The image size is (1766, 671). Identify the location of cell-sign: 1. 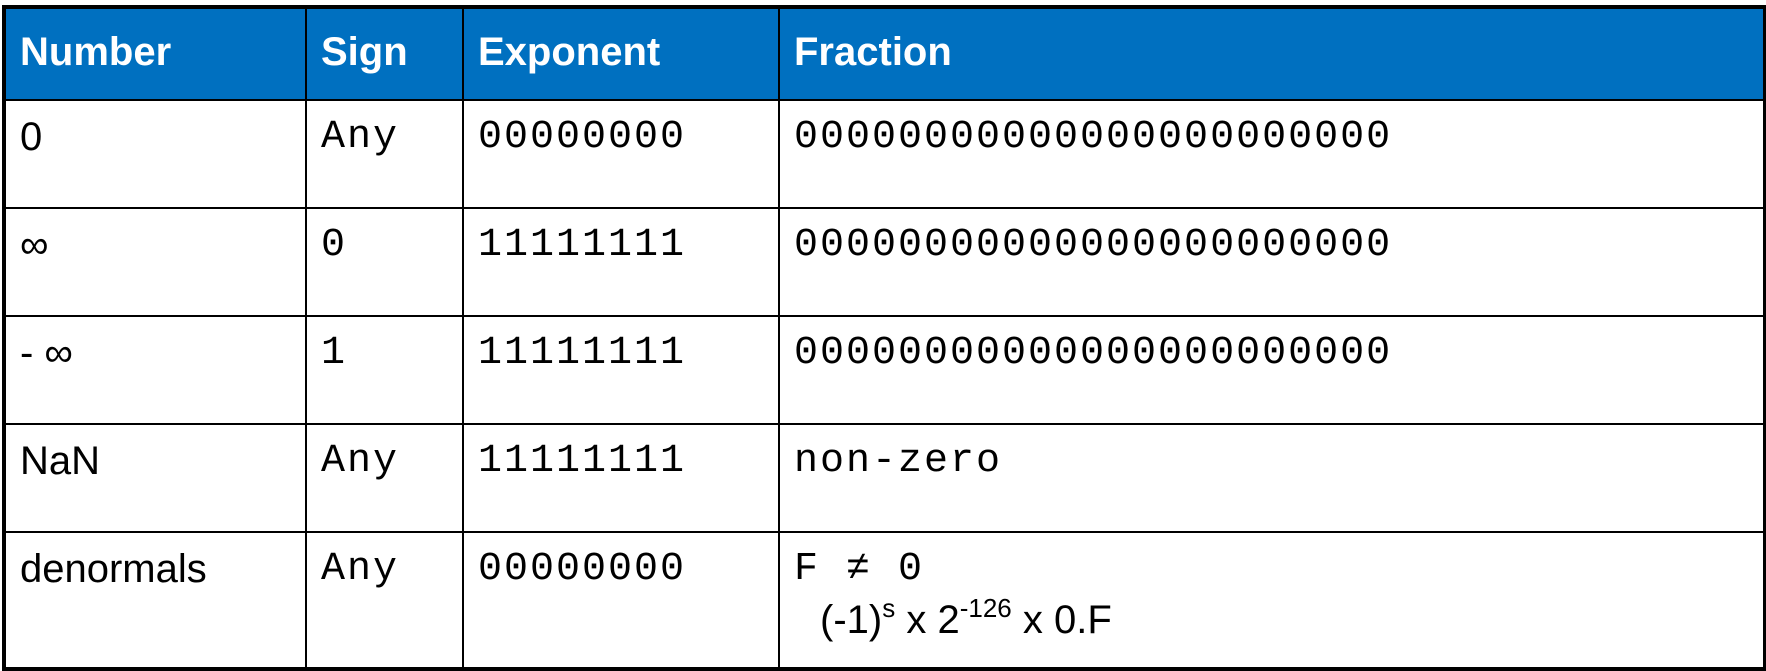
(384, 370).